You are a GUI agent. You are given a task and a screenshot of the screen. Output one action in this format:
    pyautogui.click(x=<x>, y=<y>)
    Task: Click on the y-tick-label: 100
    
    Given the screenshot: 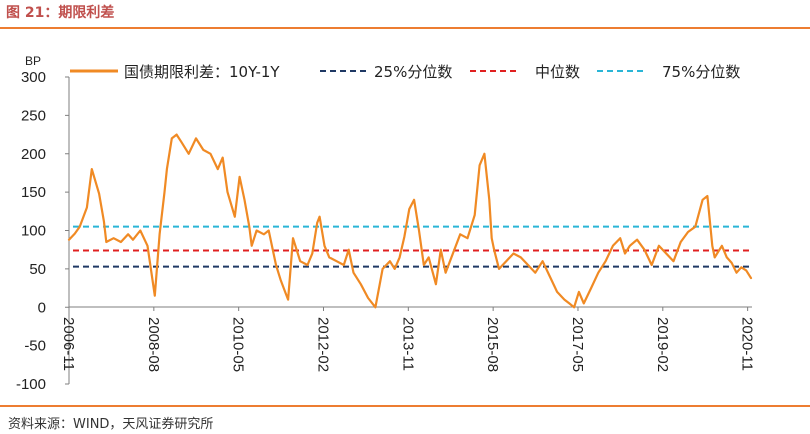 What is the action you would take?
    pyautogui.click(x=33, y=231)
    